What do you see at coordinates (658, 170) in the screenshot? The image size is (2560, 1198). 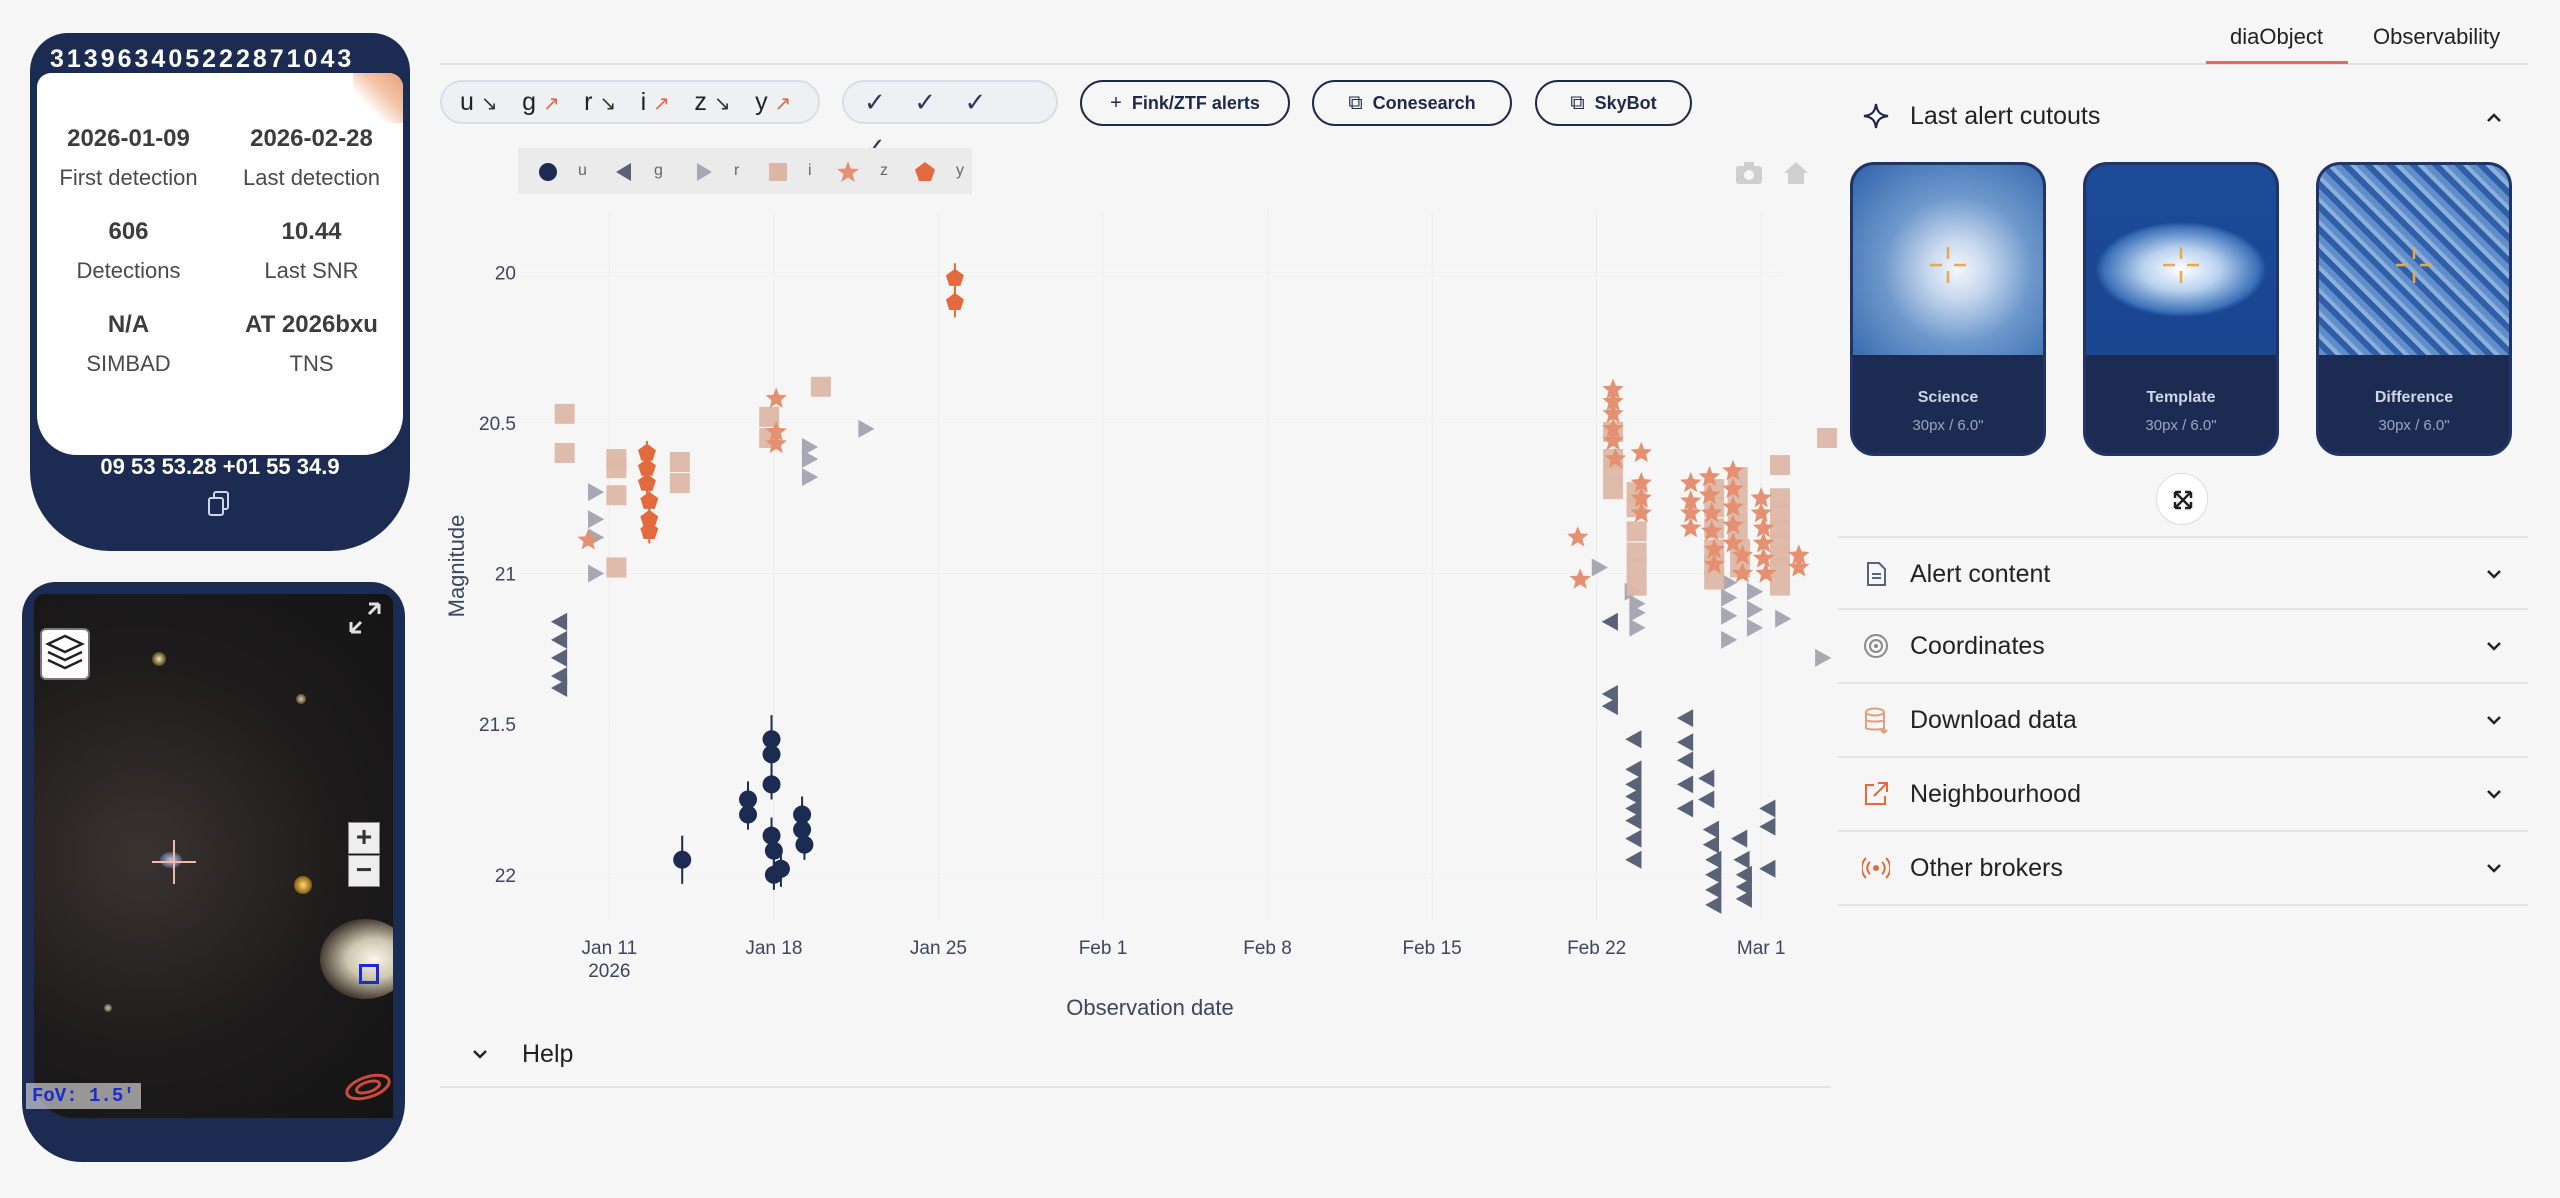 I see `legend-g-label: g` at bounding box center [658, 170].